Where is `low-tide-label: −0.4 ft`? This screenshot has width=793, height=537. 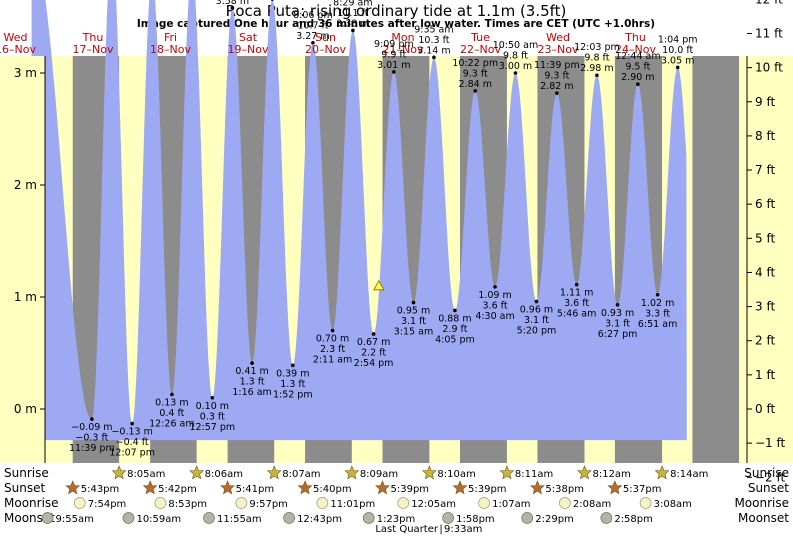 low-tide-label: −0.4 ft is located at coordinates (132, 442).